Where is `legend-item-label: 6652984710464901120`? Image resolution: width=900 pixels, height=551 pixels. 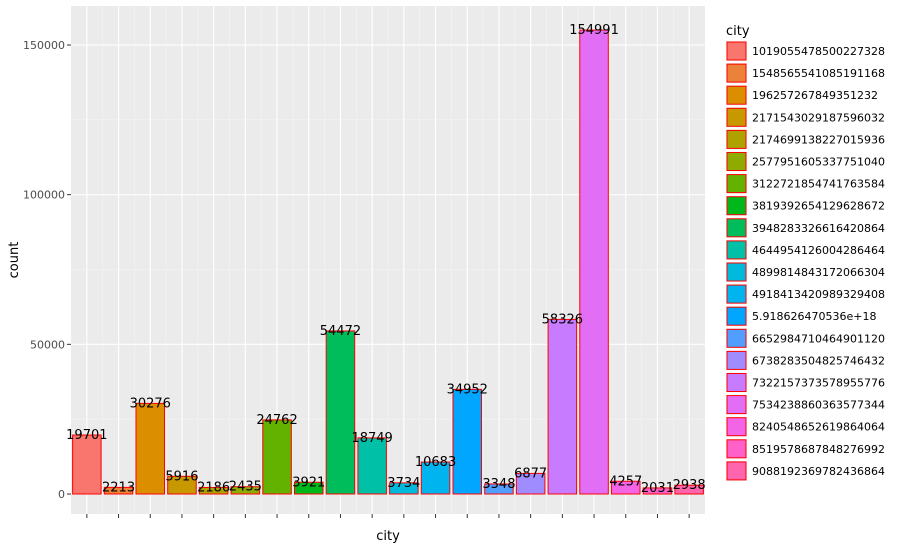
legend-item-label: 6652984710464901120 is located at coordinates (818, 338).